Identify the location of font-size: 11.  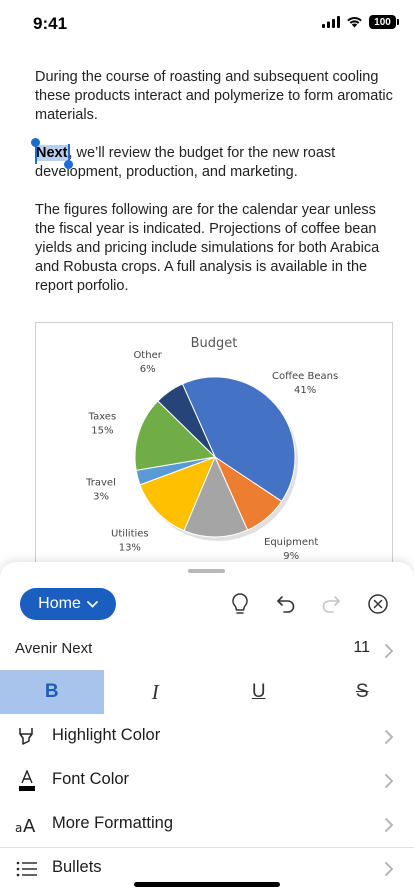
(361, 647).